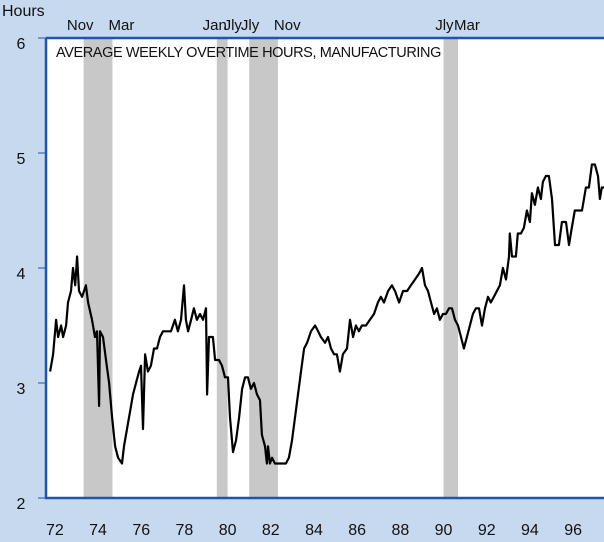 This screenshot has width=604, height=542. What do you see at coordinates (287, 25) in the screenshot?
I see `recession-end-label: Nov` at bounding box center [287, 25].